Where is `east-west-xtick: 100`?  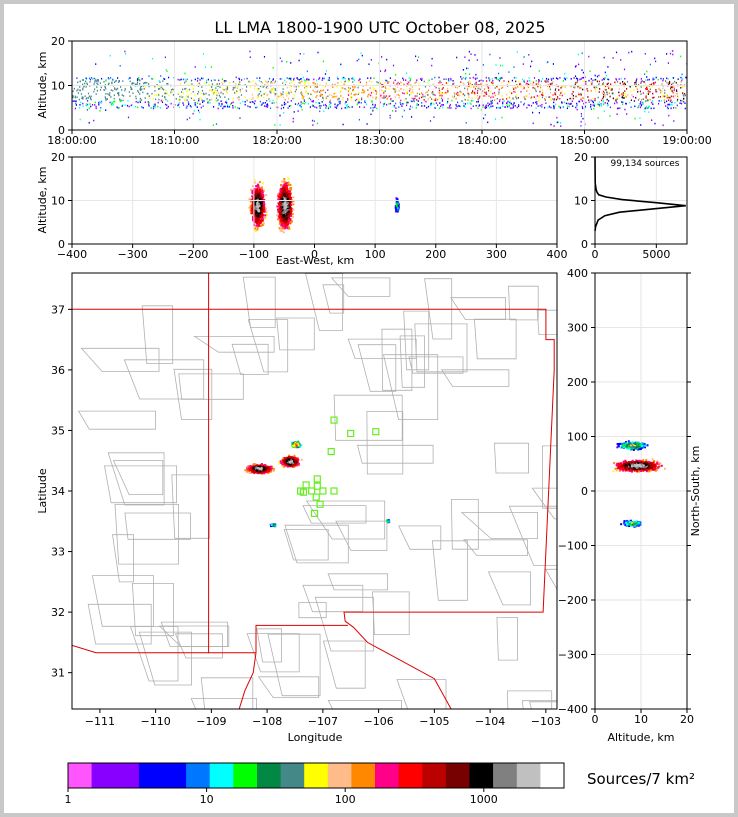 east-west-xtick: 100 is located at coordinates (375, 254).